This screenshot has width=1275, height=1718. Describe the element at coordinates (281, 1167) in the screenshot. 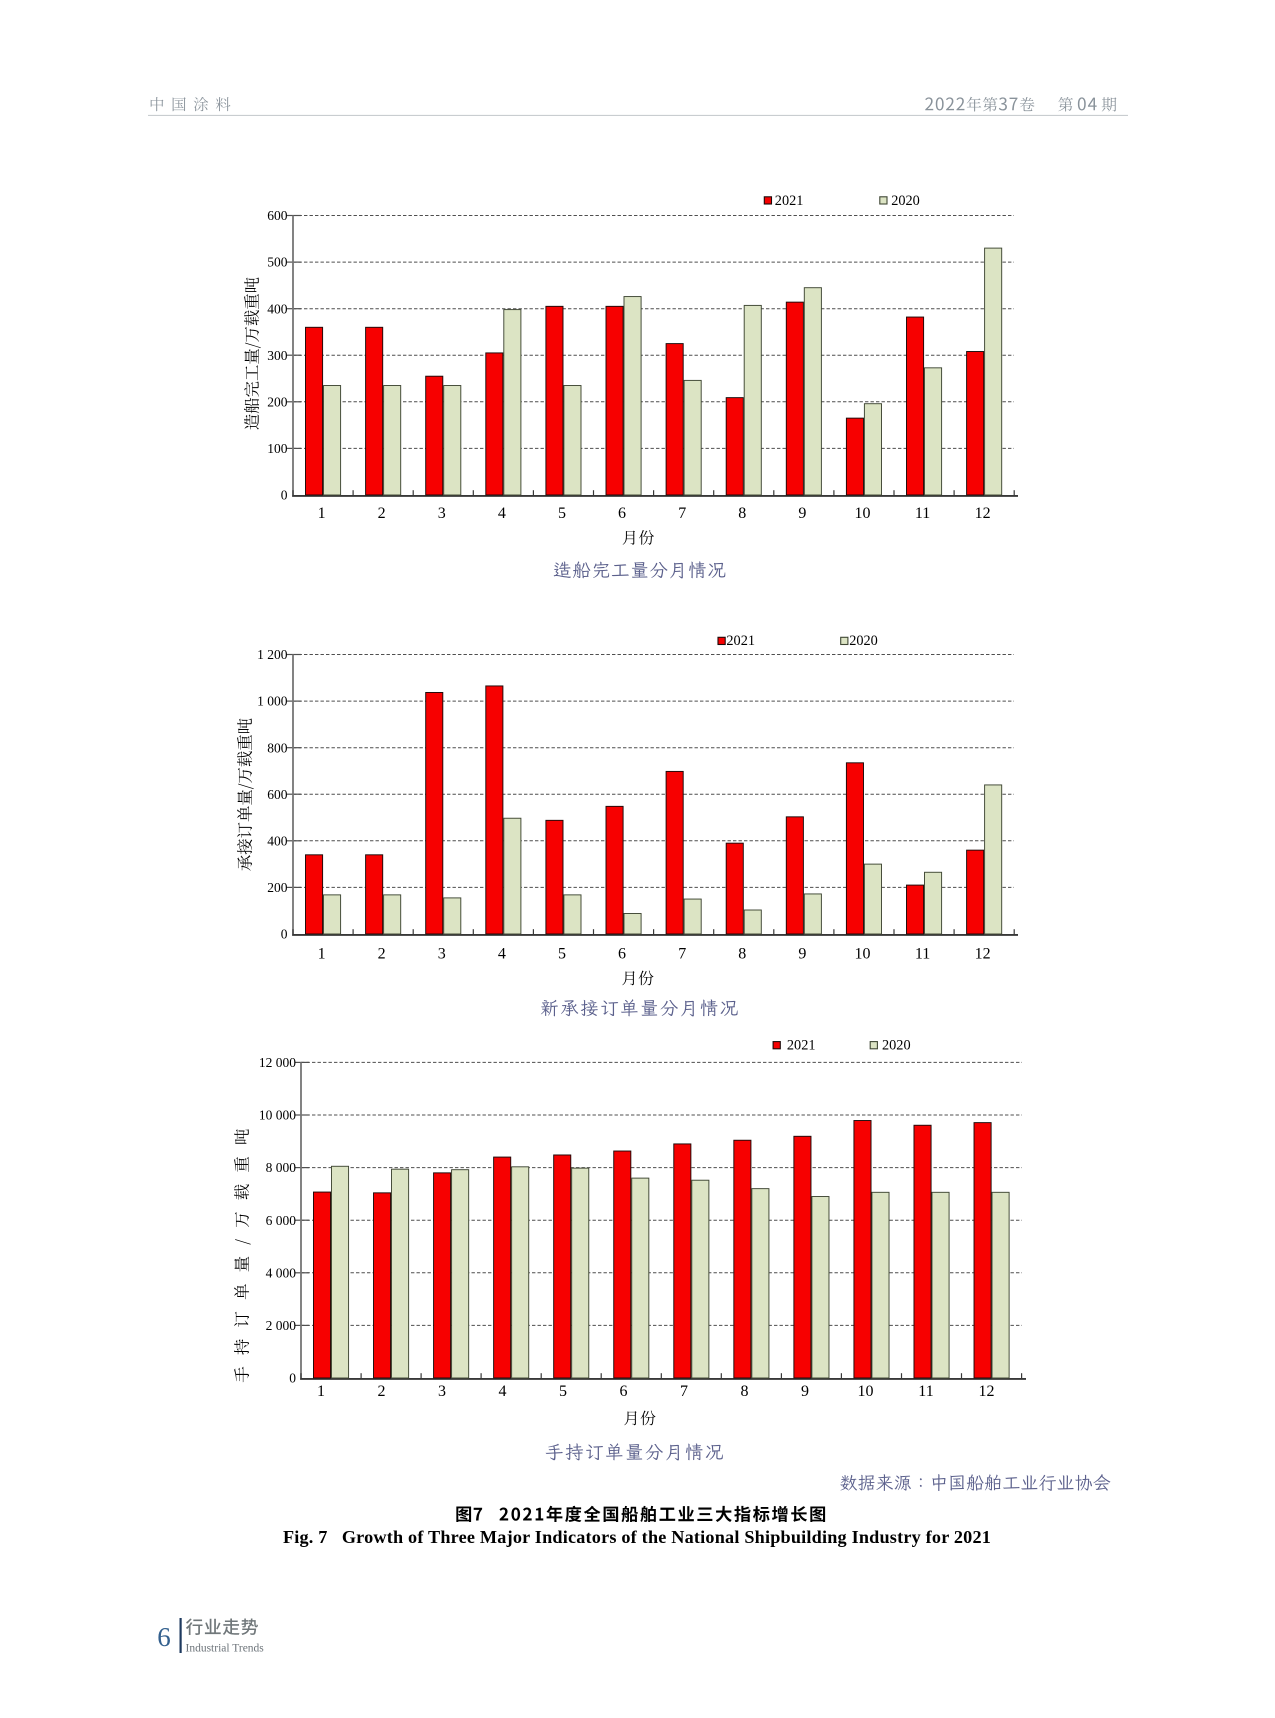

I see `svg-text: 8 000` at that location.